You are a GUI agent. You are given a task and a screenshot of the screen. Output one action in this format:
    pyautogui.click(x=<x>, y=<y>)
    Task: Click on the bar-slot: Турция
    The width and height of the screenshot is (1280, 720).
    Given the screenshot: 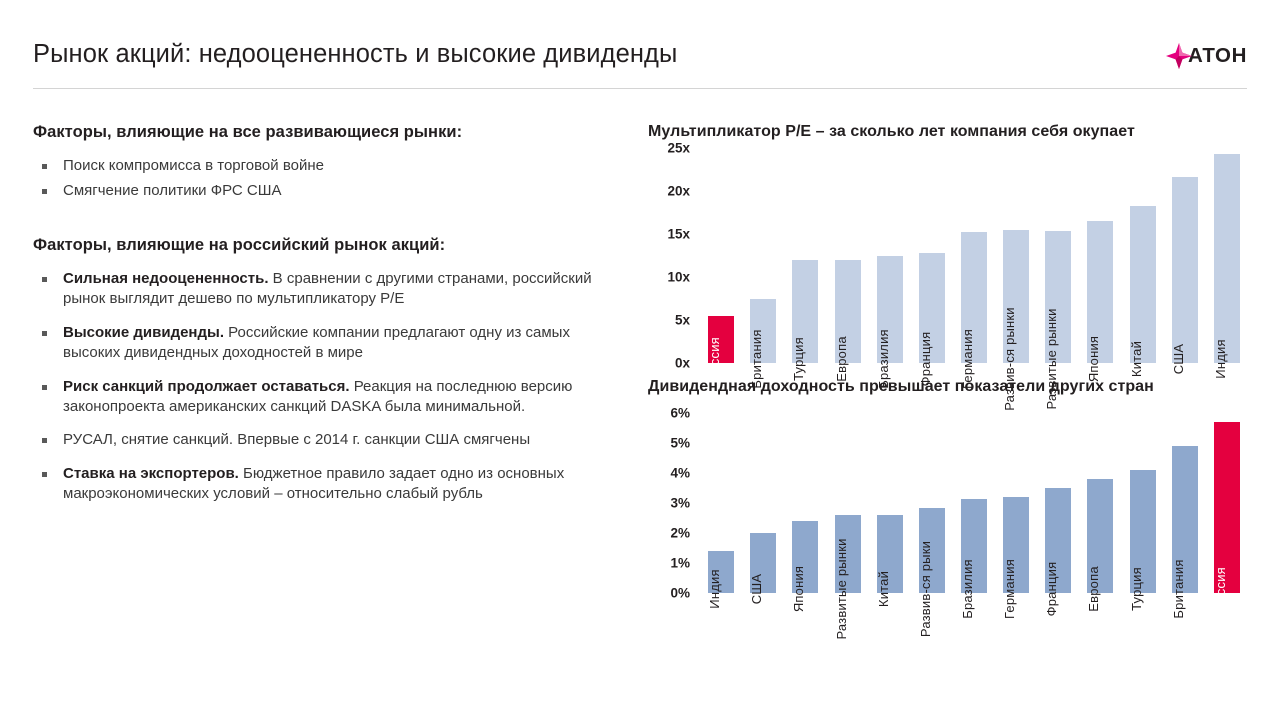 What is the action you would take?
    pyautogui.click(x=1143, y=512)
    